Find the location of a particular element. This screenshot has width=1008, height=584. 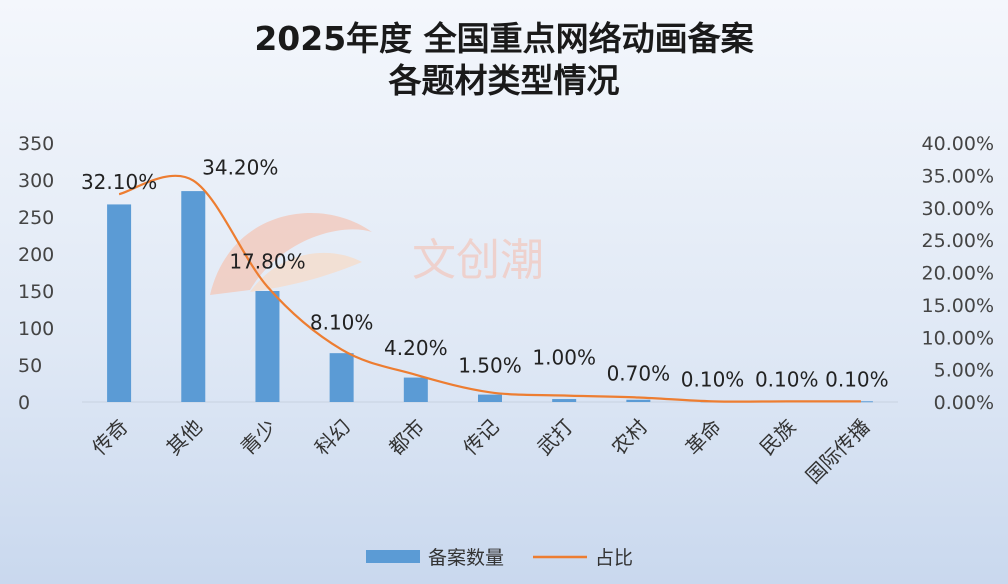

x-tick-label: 青少 is located at coordinates (258, 437).